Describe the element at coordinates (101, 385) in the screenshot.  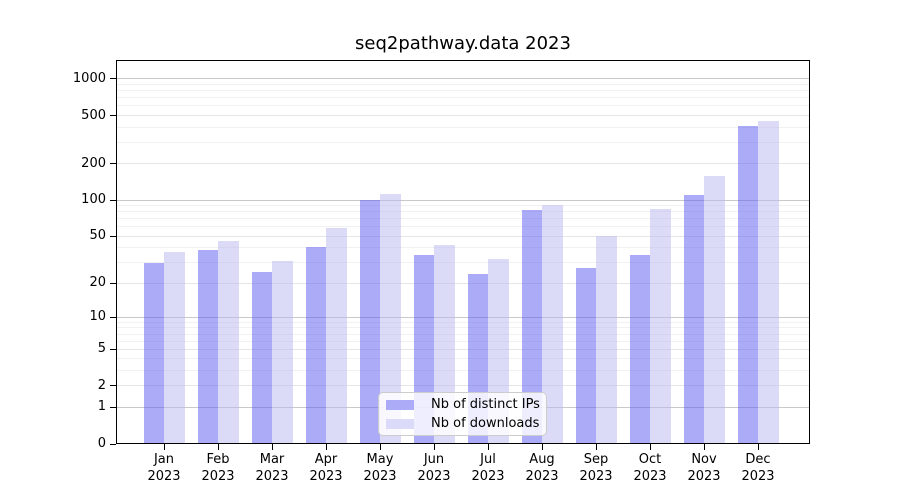
I see `y-tick-label: 2` at that location.